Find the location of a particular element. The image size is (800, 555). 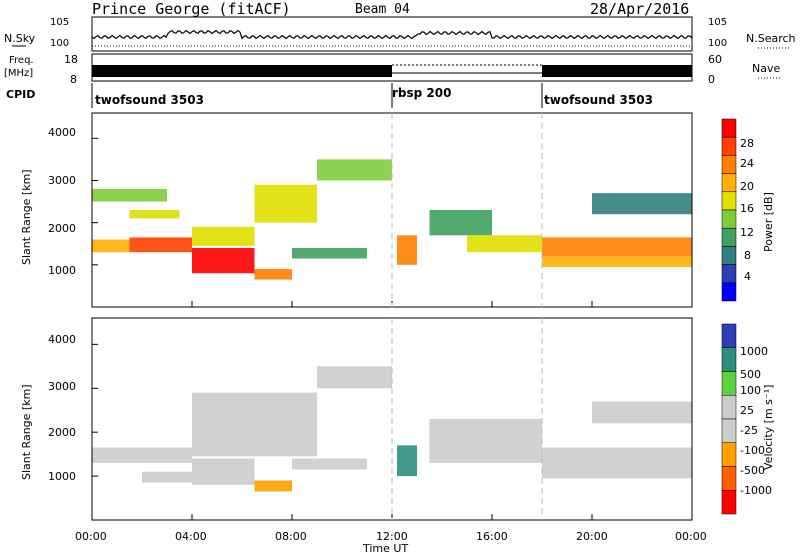

power-cb-label: Power [dB] is located at coordinates (768, 222).